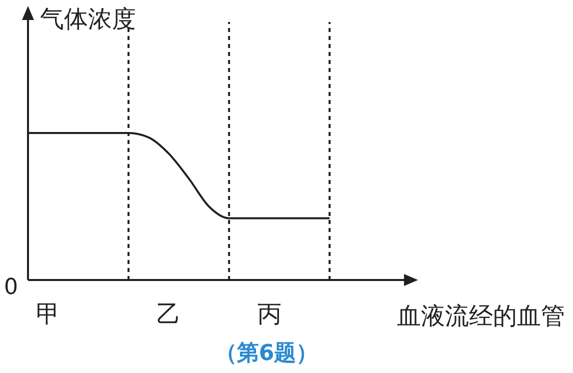 The width and height of the screenshot is (573, 373). What do you see at coordinates (269, 314) in the screenshot?
I see `x-tick-label: 丙` at bounding box center [269, 314].